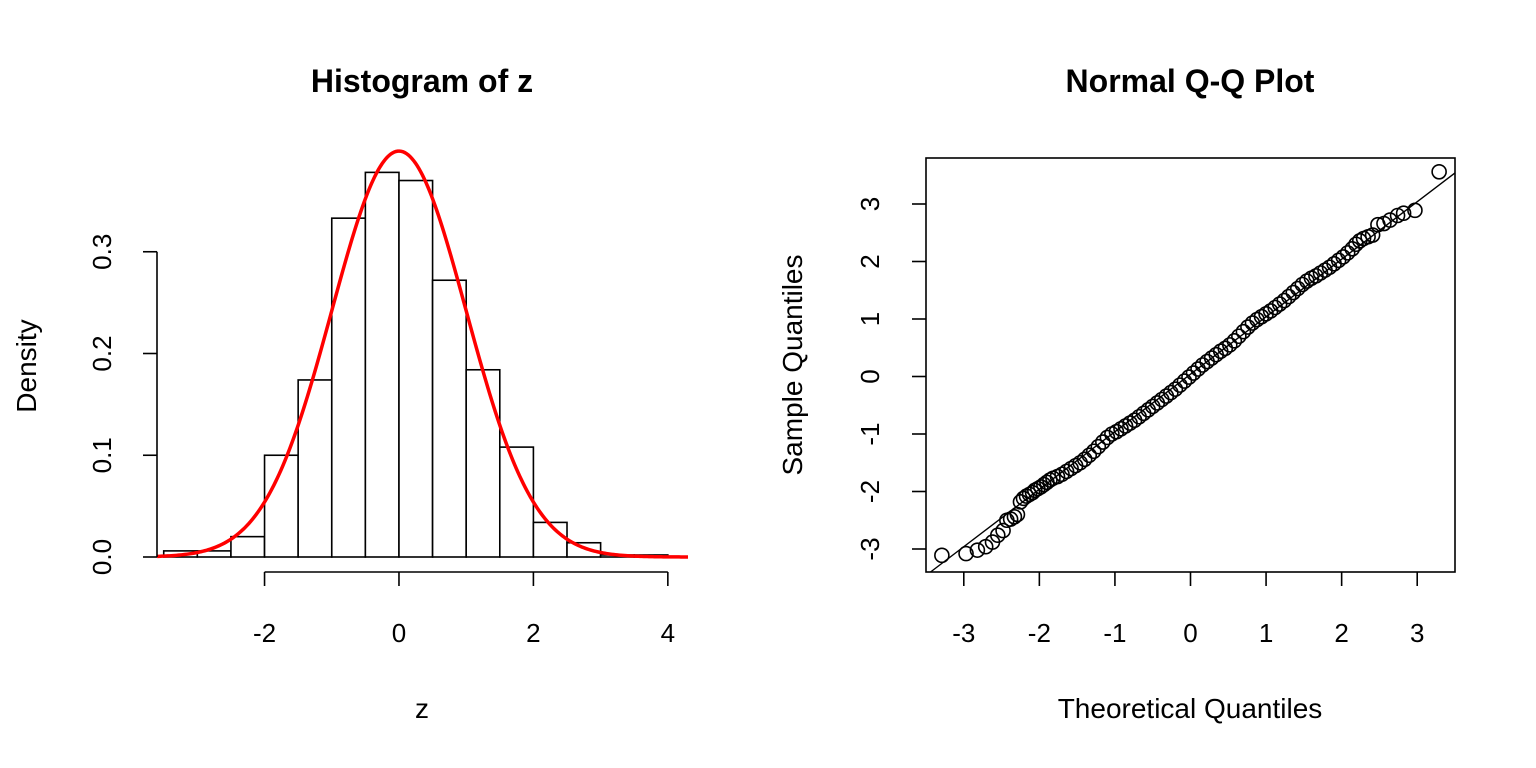 The image size is (1536, 768). Describe the element at coordinates (422, 708) in the screenshot. I see `histogram-x-axis-label: z` at that location.